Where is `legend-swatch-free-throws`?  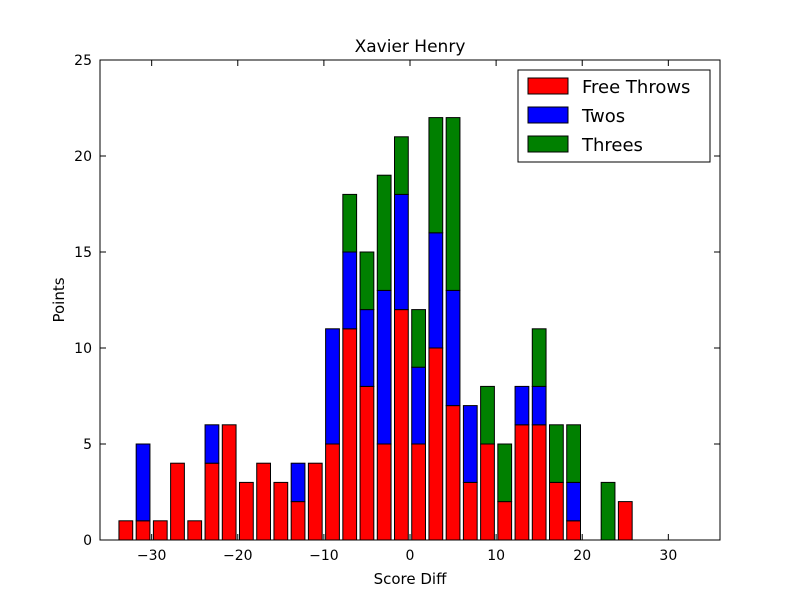
legend-swatch-free-throws is located at coordinates (548, 86).